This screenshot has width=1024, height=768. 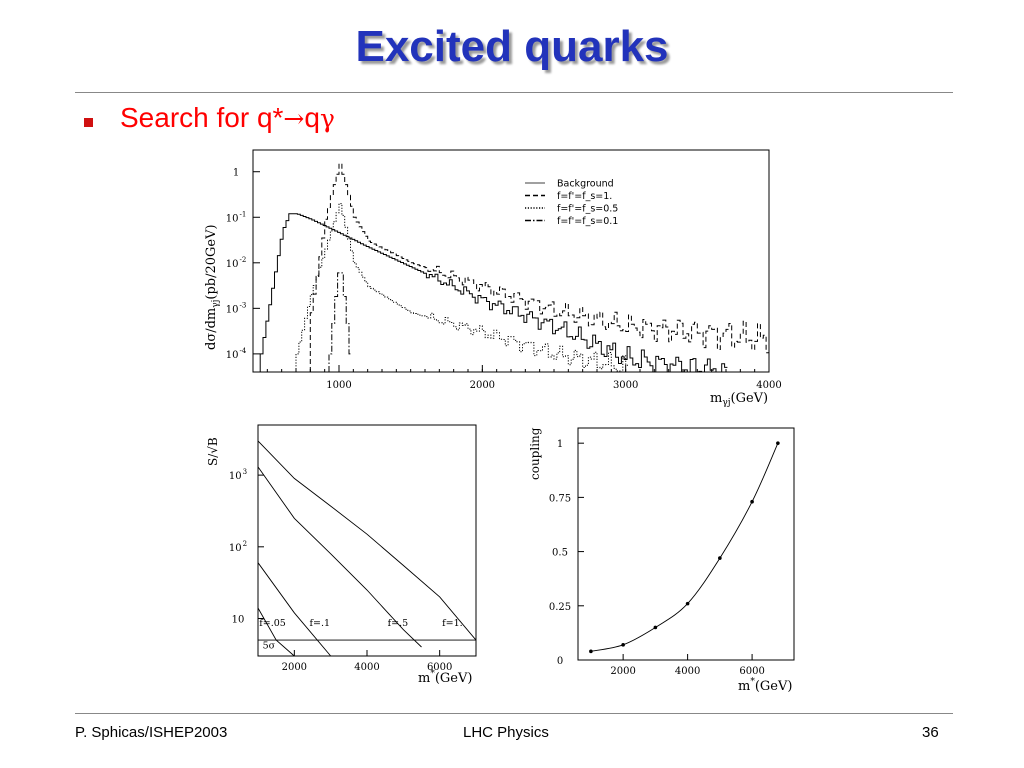 What do you see at coordinates (482, 385) in the screenshot?
I see `plot1-xtick-label: 2000` at bounding box center [482, 385].